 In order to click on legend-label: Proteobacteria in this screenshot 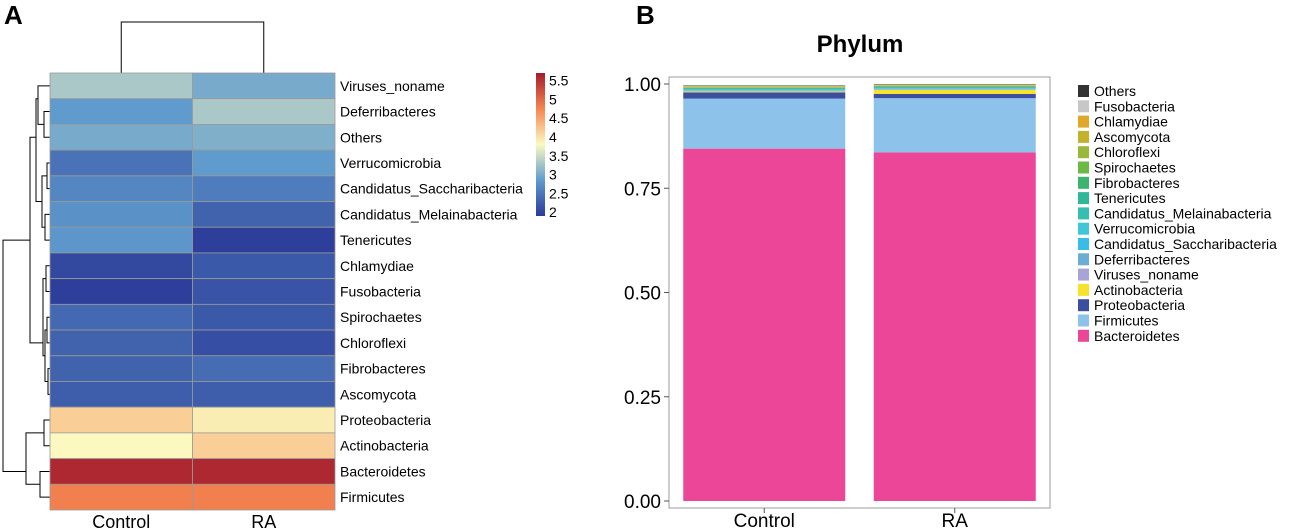, I will do `click(1139, 305)`.